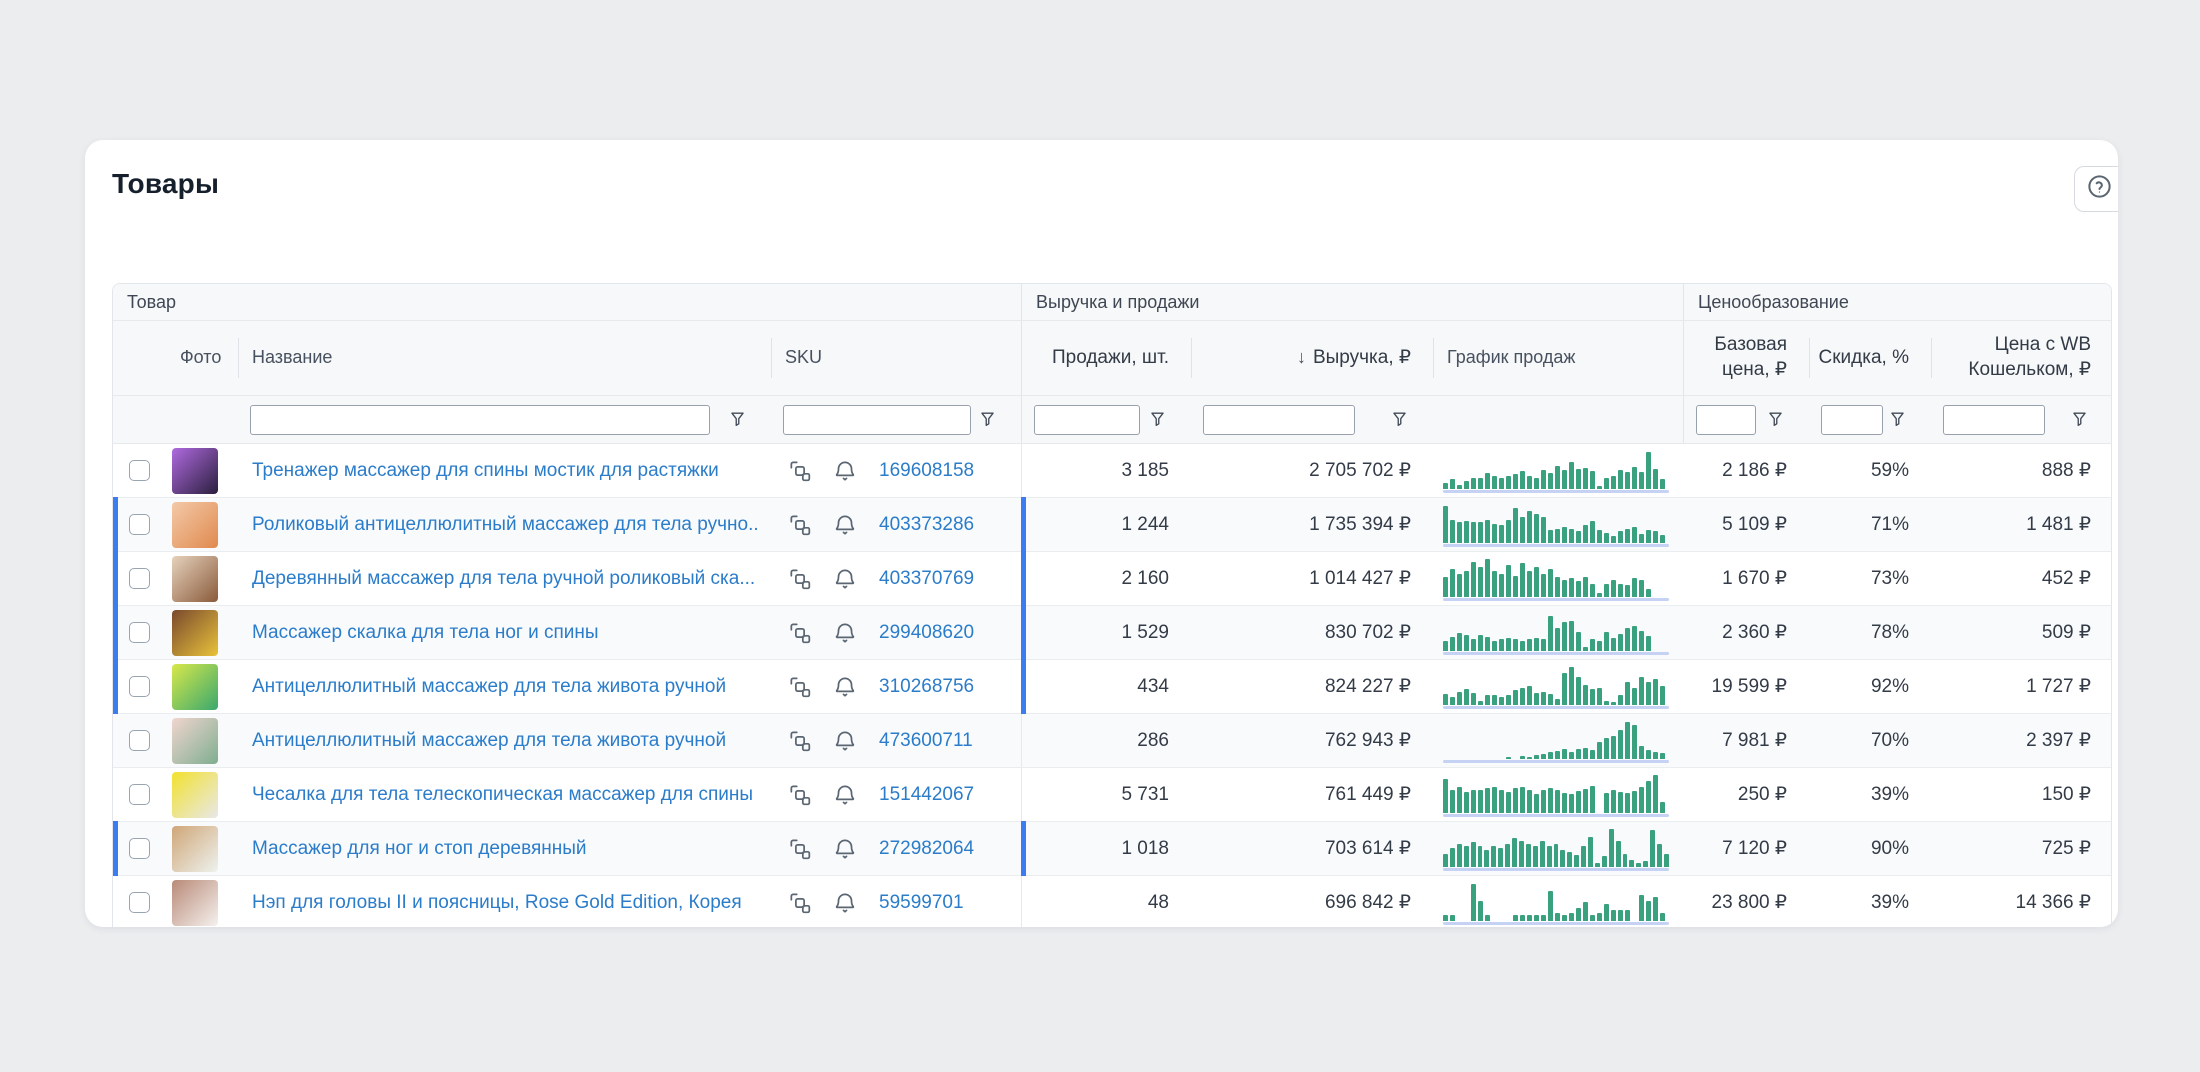 This screenshot has height=1072, width=2200. Describe the element at coordinates (896, 358) in the screenshot. I see `col-header-sku: SKU` at that location.